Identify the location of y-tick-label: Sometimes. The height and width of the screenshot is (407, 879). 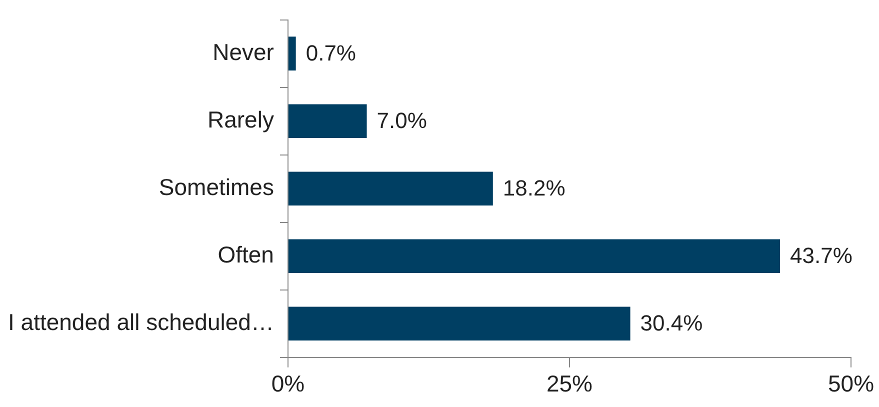
(216, 187).